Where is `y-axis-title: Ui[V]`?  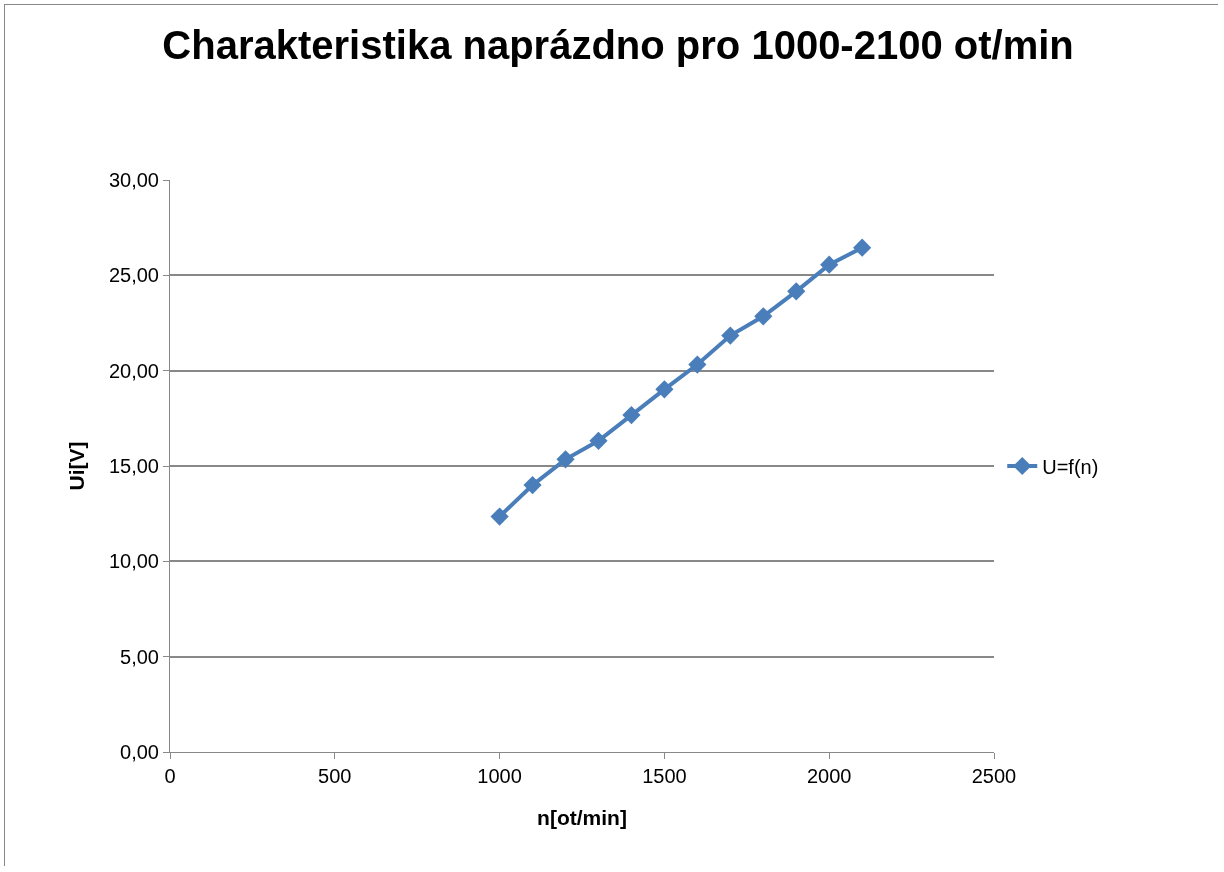
y-axis-title: Ui[V] is located at coordinates (77, 466).